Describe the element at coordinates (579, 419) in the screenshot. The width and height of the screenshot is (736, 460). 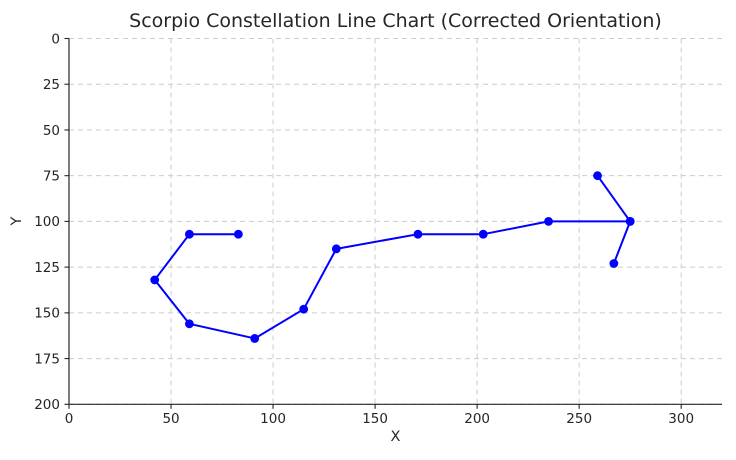
I see `x-tick-label: 250` at that location.